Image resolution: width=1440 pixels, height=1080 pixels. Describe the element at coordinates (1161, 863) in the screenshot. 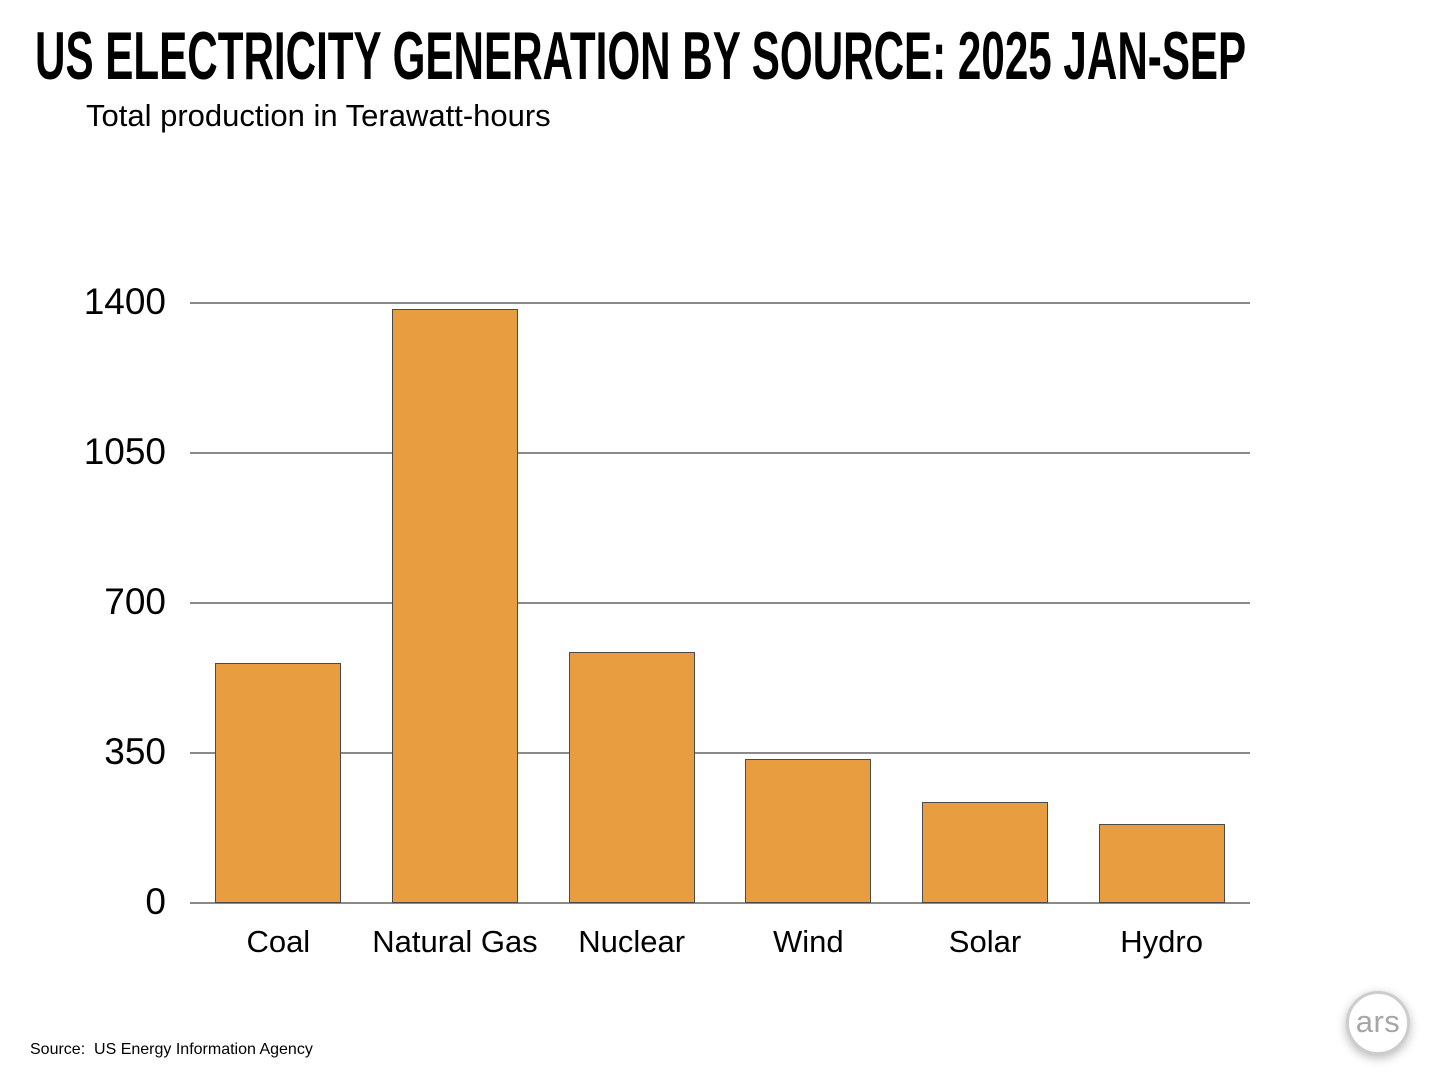

I see `bar-hydro` at that location.